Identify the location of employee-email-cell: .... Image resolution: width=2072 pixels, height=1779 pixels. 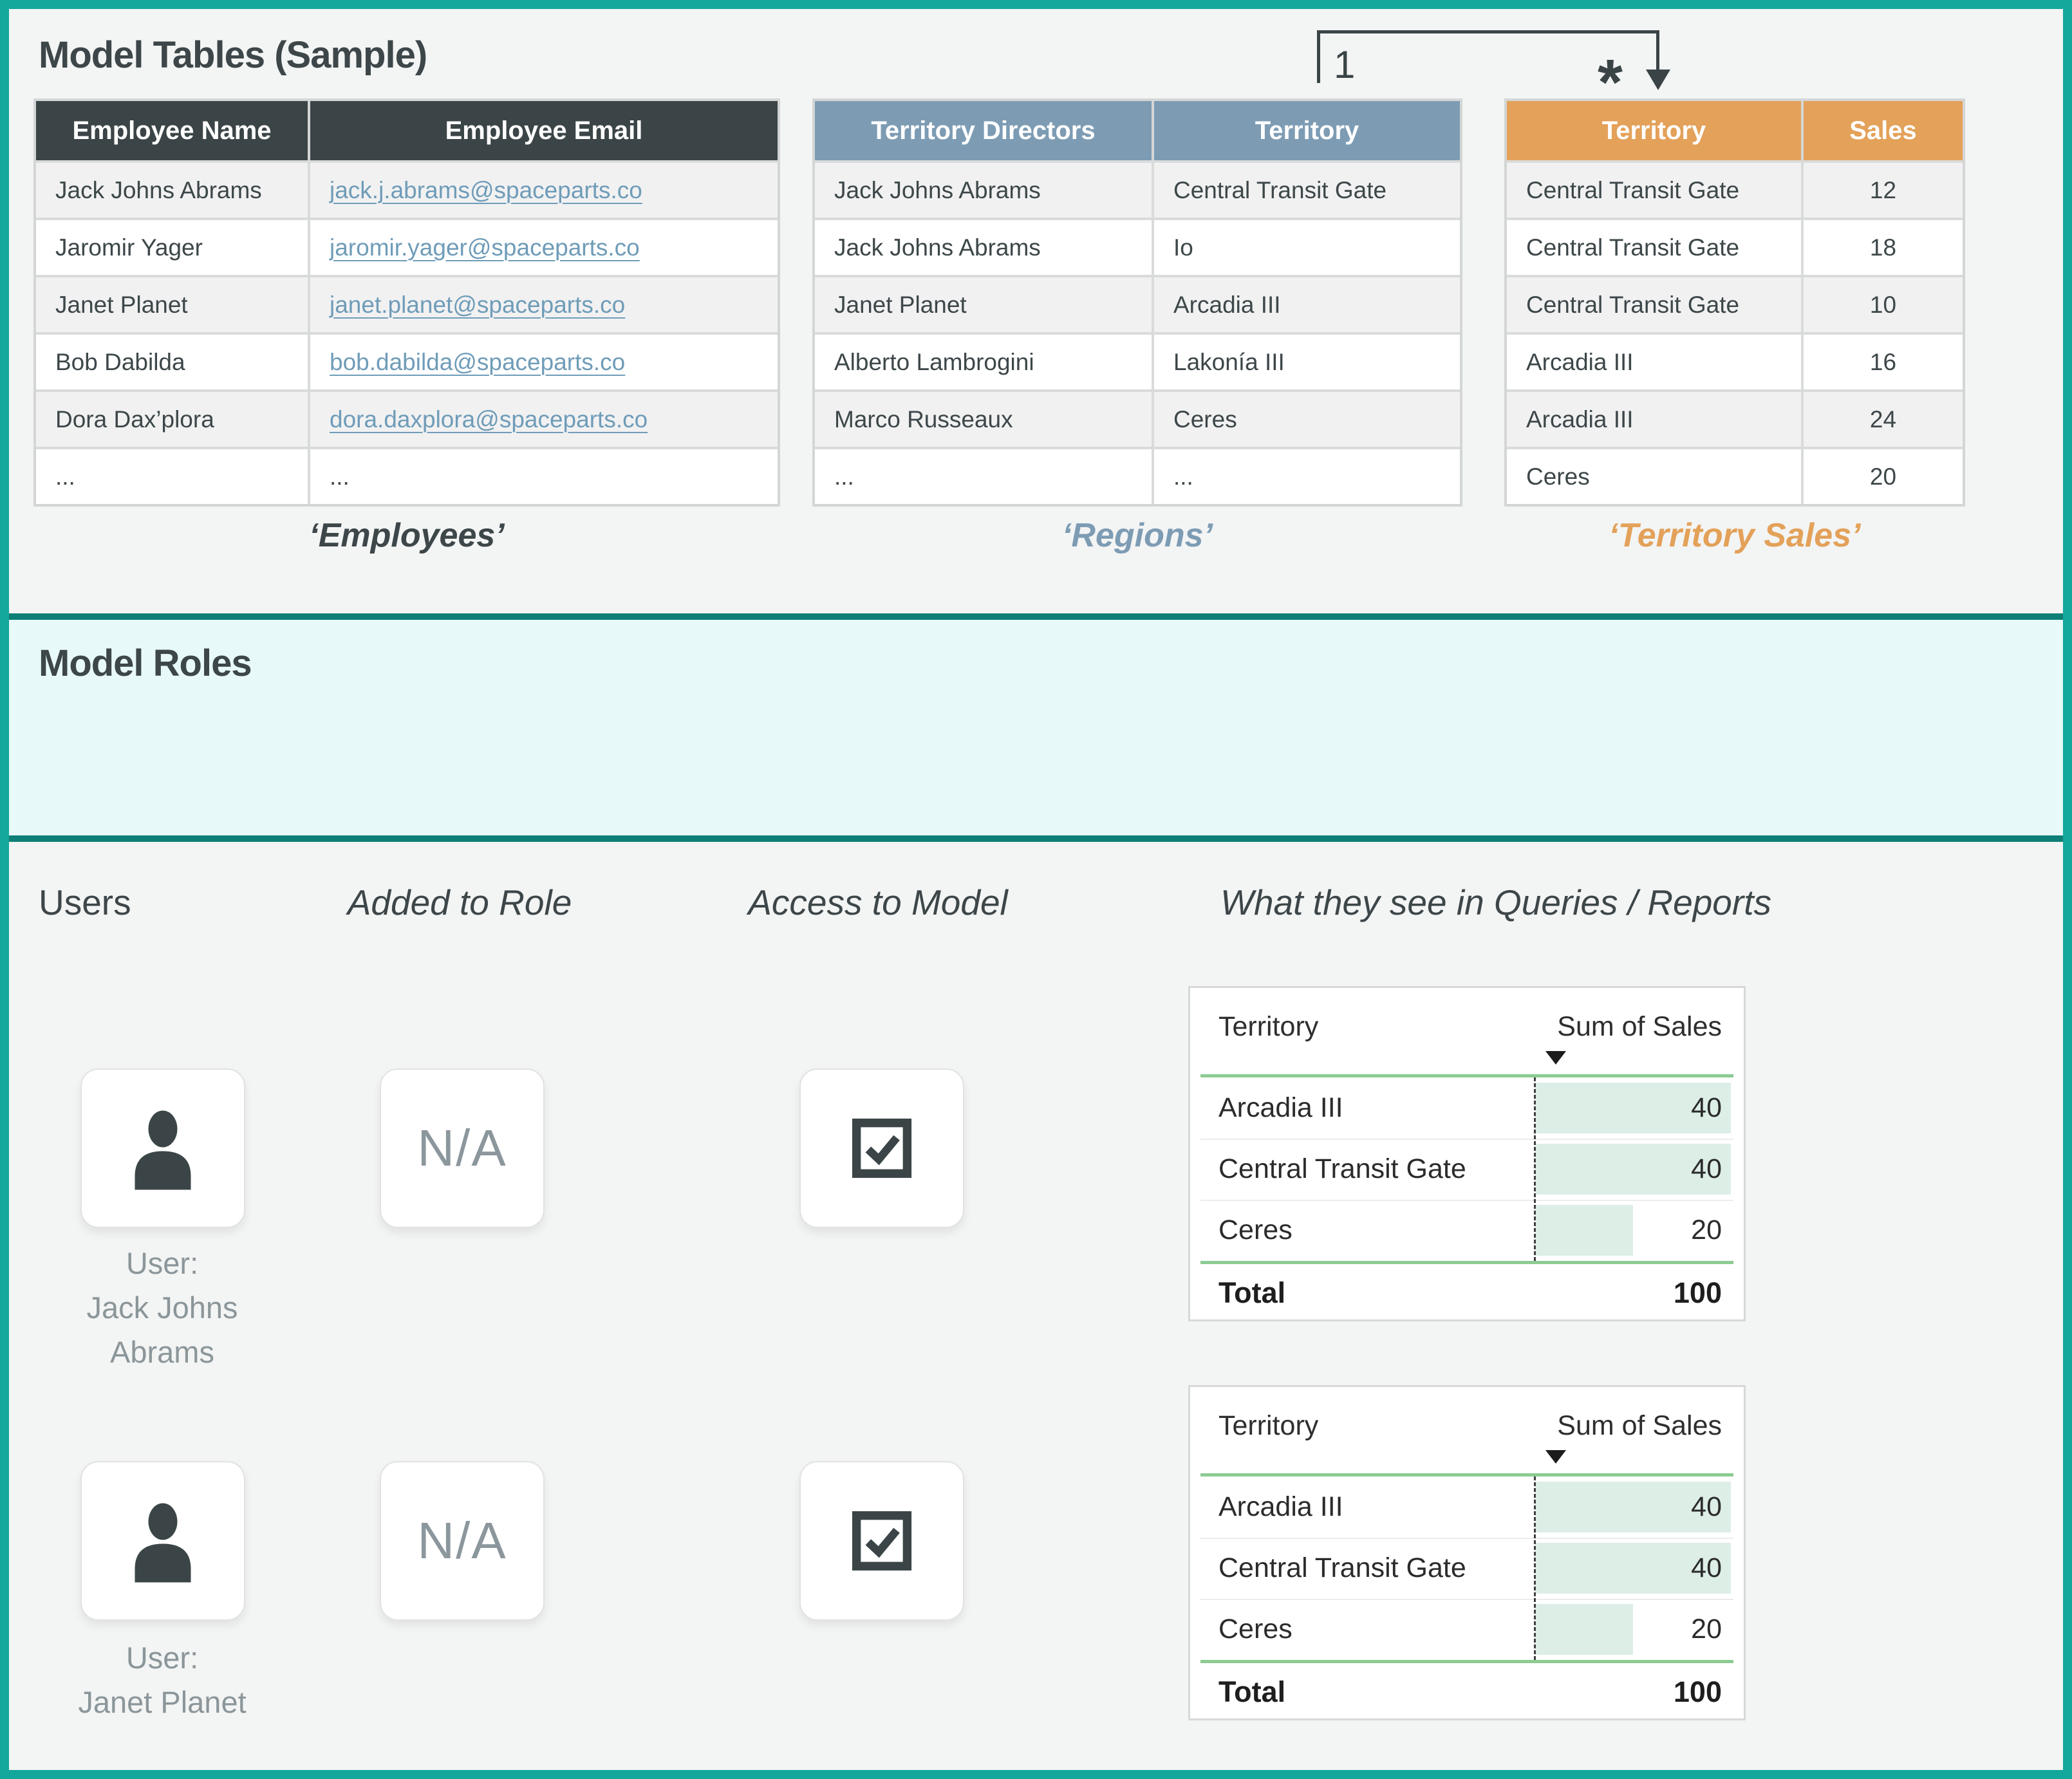
(340, 476).